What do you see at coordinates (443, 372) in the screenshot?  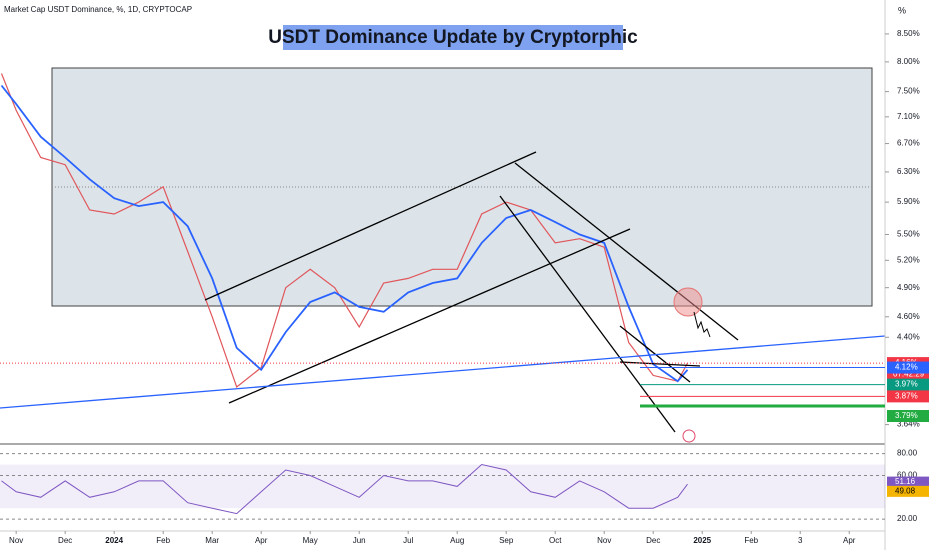 I see `support-trendline` at bounding box center [443, 372].